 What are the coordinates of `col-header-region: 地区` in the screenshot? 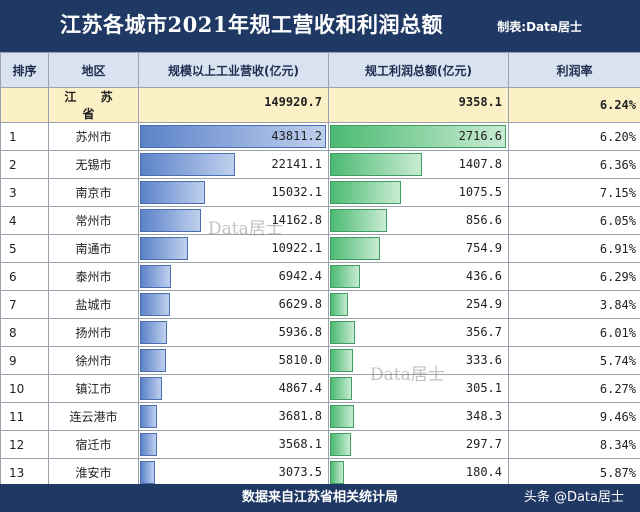 It's located at (93, 70).